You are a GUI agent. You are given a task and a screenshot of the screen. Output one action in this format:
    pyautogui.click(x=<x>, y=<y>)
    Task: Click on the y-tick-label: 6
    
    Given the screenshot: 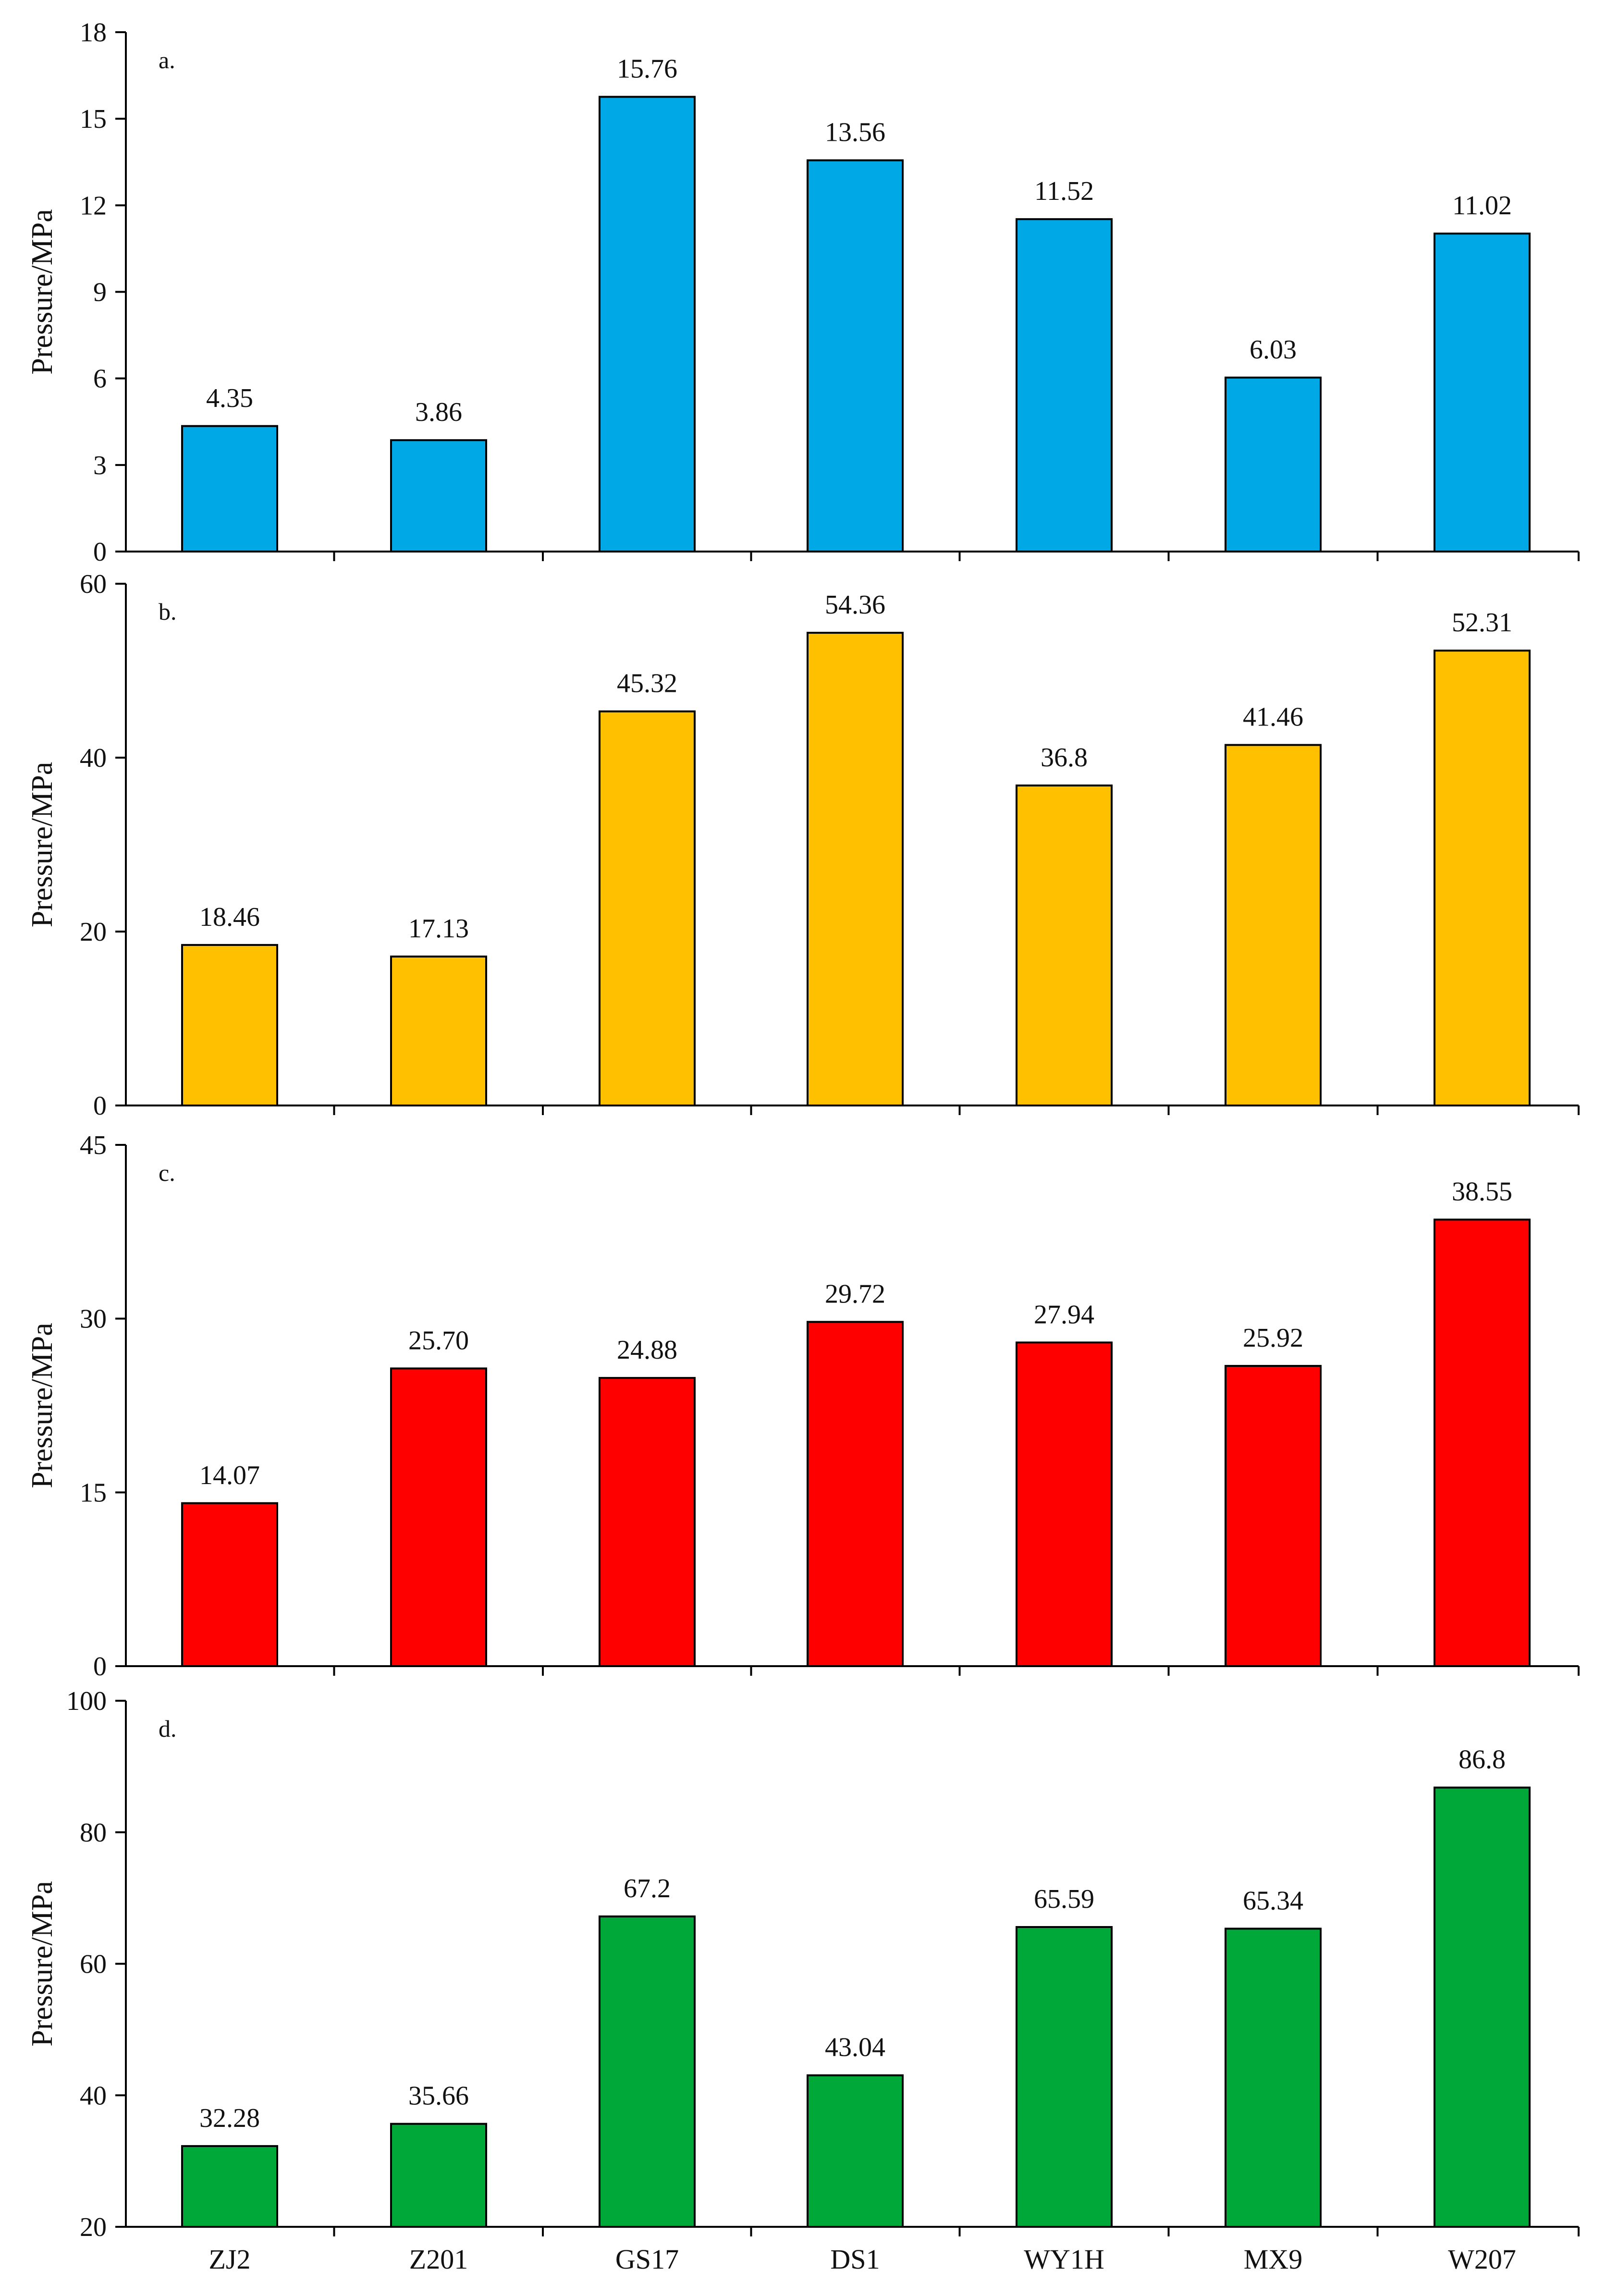 What is the action you would take?
    pyautogui.click(x=100, y=379)
    